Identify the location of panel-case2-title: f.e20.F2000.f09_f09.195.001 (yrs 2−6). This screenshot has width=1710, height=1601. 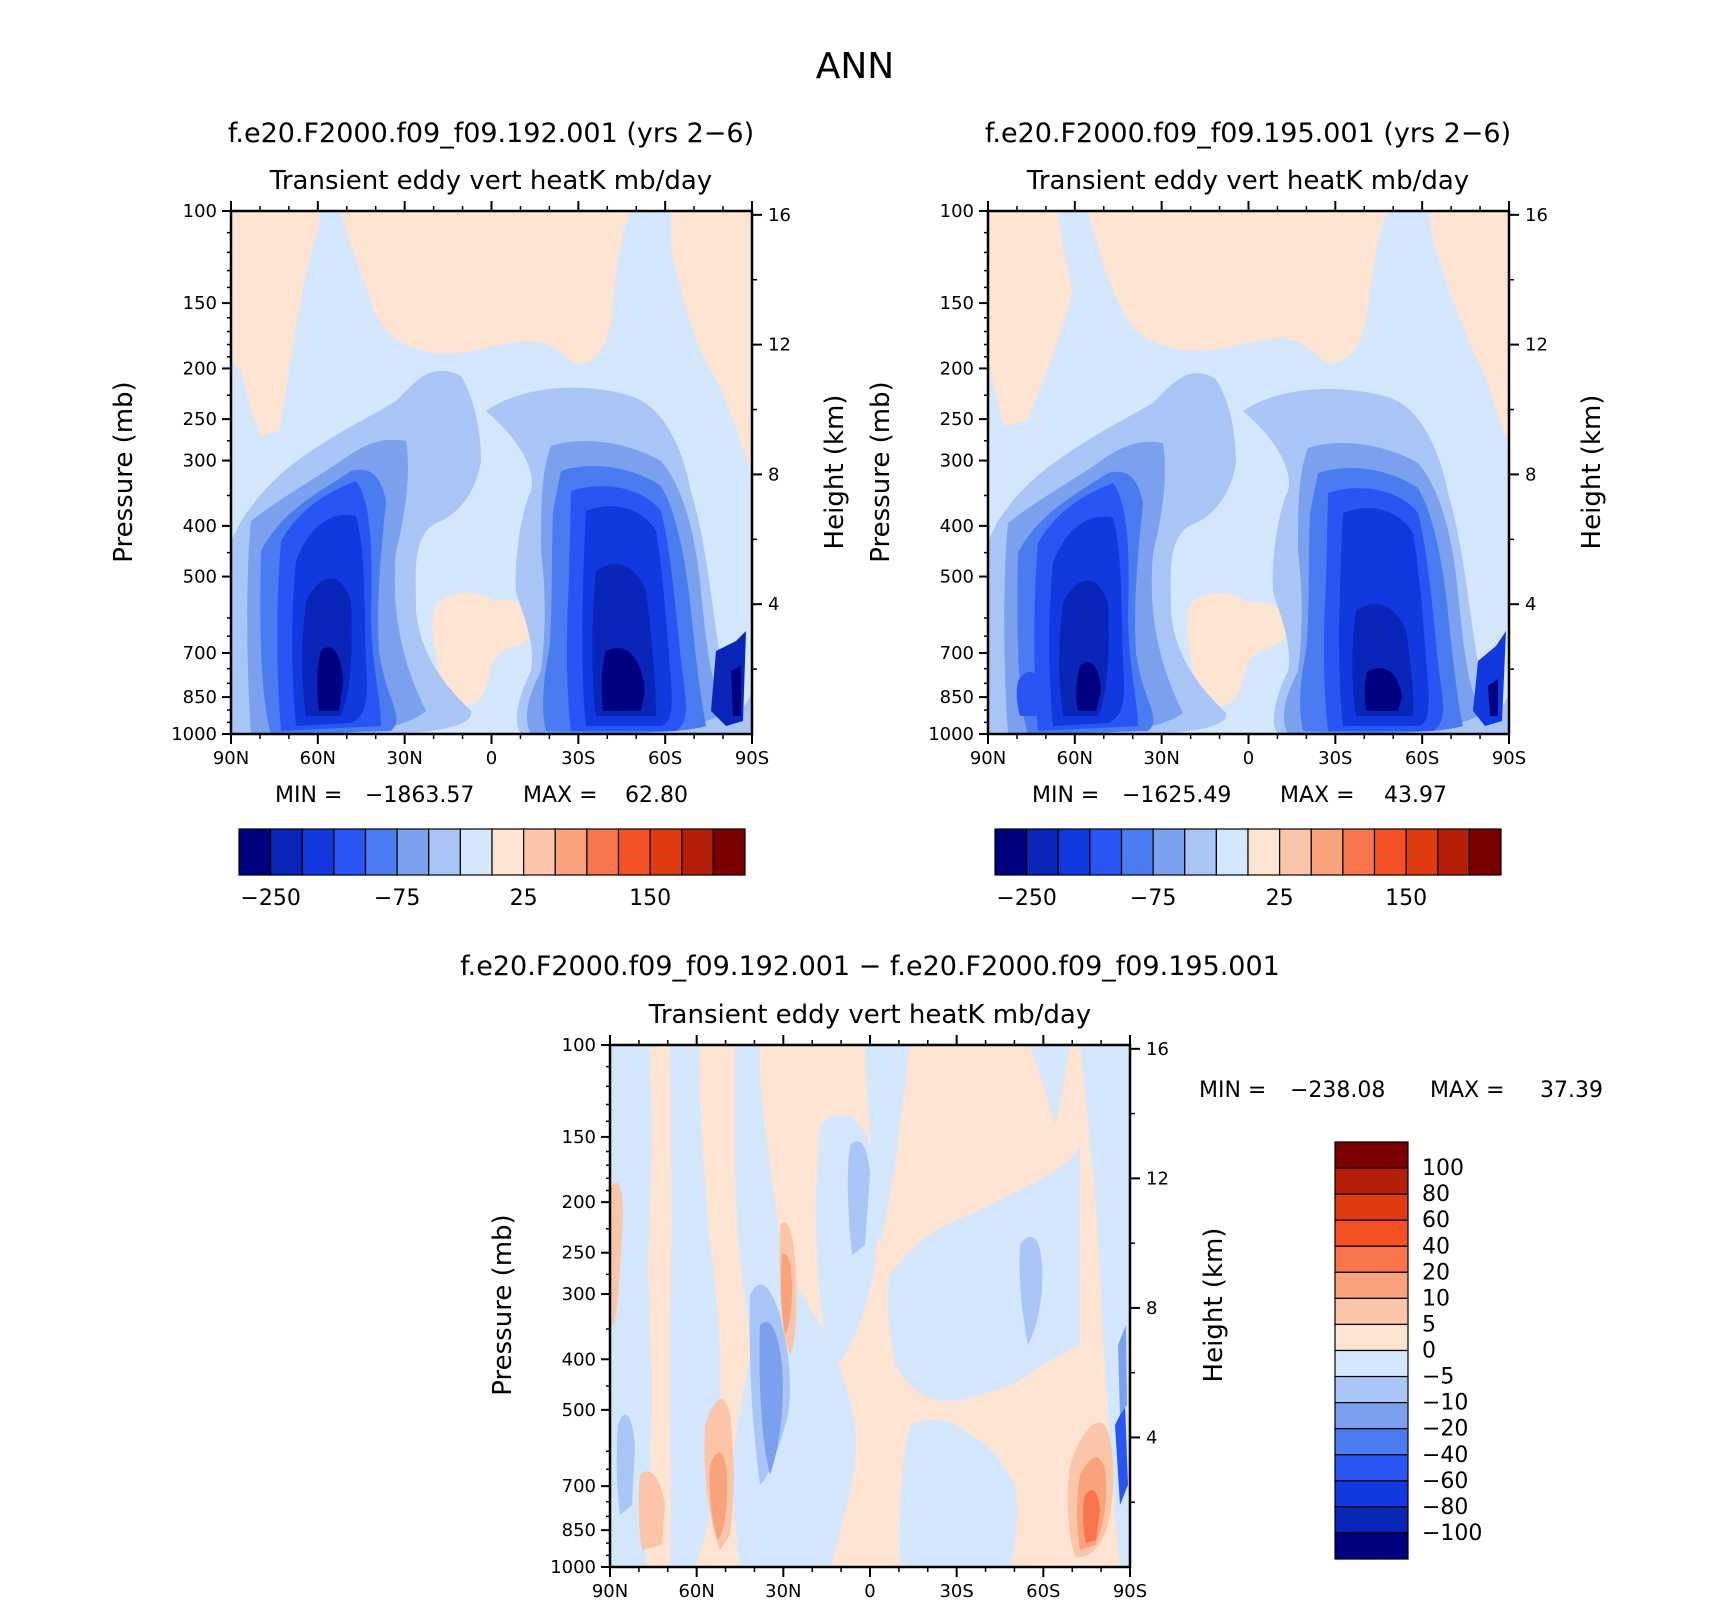
(1248, 133).